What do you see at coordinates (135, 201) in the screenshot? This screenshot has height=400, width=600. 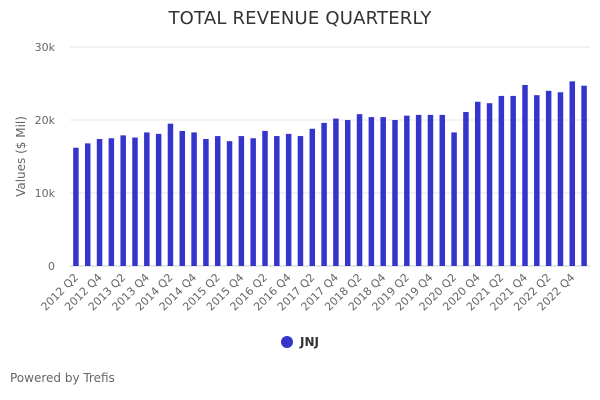 I see `bar-2013-q3` at bounding box center [135, 201].